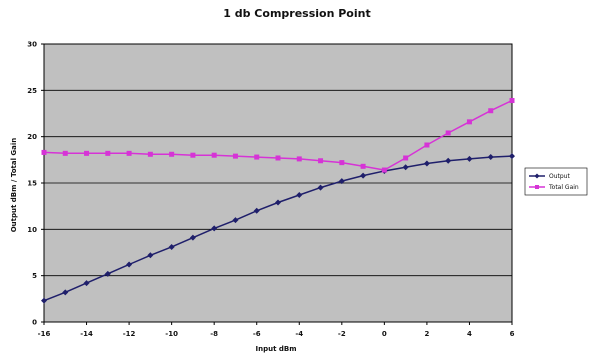 The height and width of the screenshot is (356, 595). Describe the element at coordinates (384, 334) in the screenshot. I see `x-tick-label: 0` at that location.